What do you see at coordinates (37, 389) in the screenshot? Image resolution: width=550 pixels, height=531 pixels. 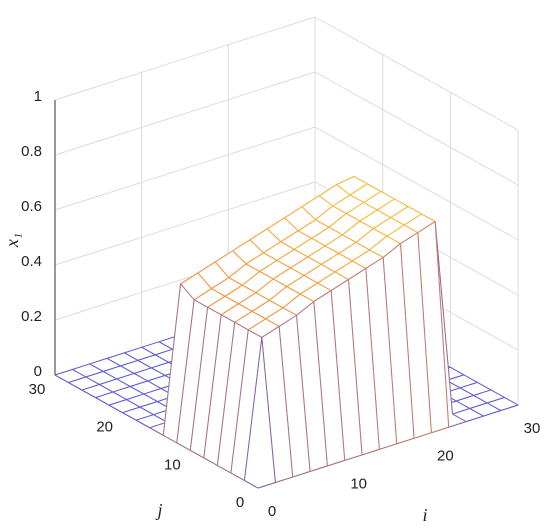 I see `y-tick-label: 30` at bounding box center [37, 389].